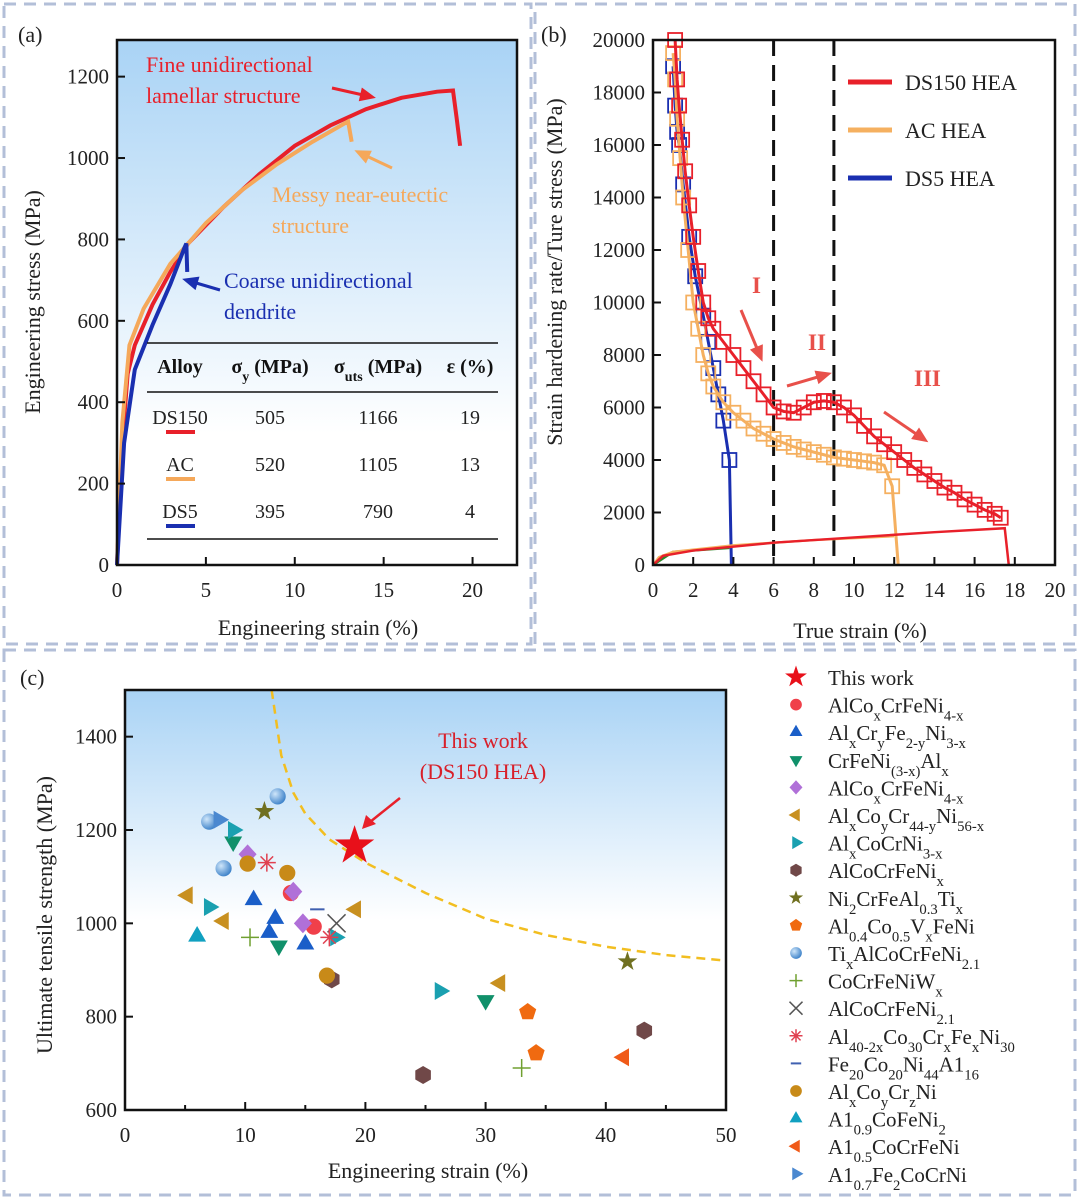  What do you see at coordinates (96, 737) in the screenshot?
I see `y-tick-label: 1400` at bounding box center [96, 737].